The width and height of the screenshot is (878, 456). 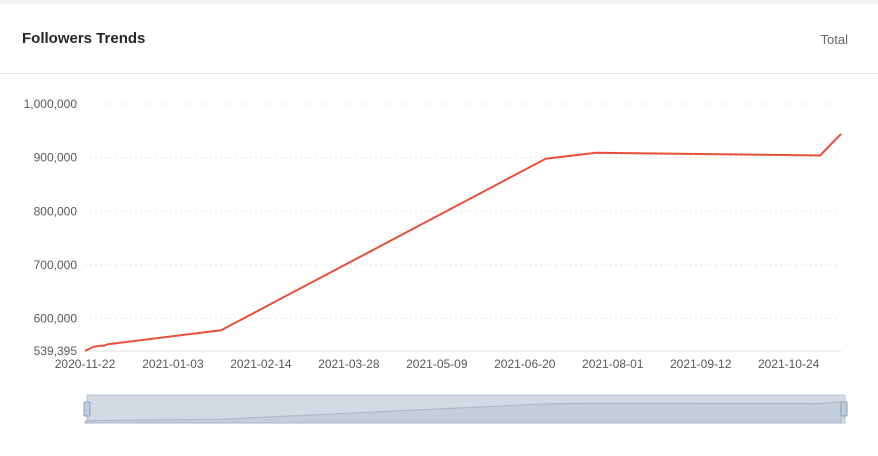 What do you see at coordinates (84, 38) in the screenshot?
I see `chart-title: Followers Trends` at bounding box center [84, 38].